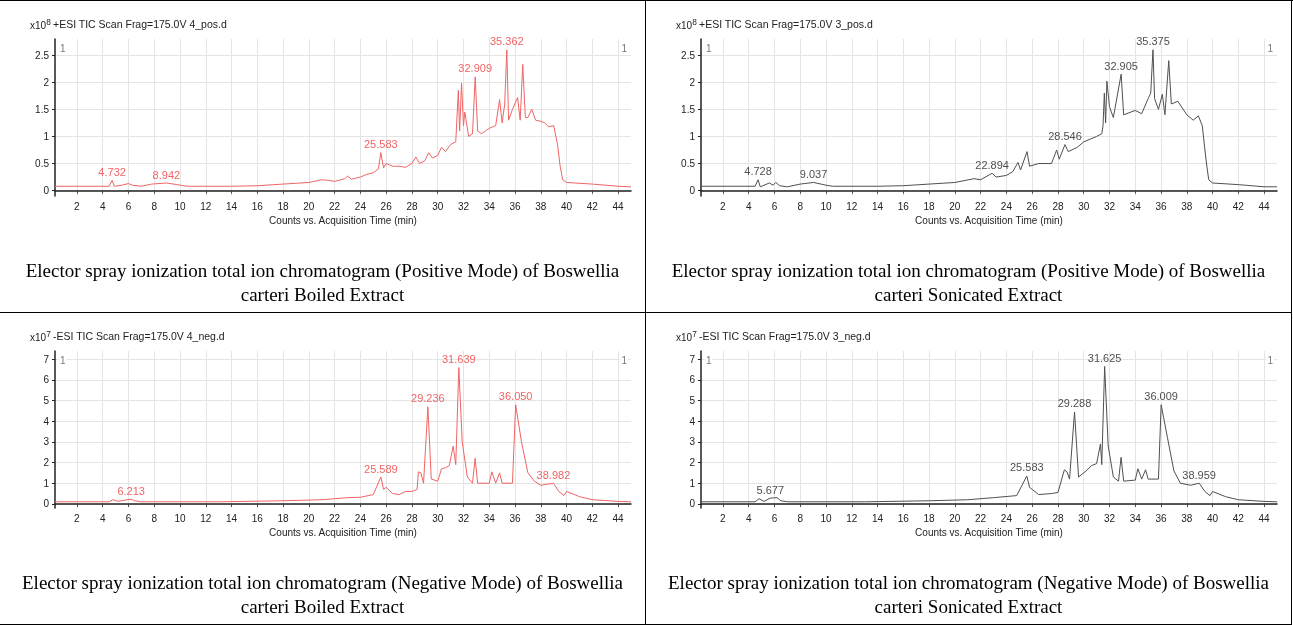 This screenshot has width=1293, height=625. I want to click on y-axis-title: x10$^{8}$, so click(40, 24).